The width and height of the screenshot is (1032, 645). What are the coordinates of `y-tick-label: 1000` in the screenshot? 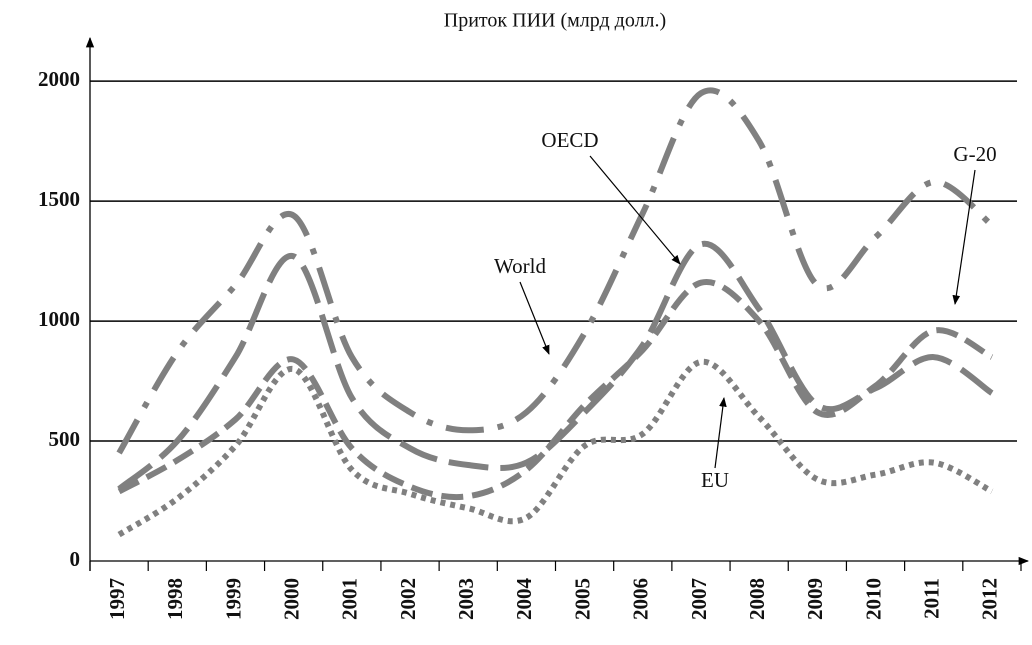 It's located at (59, 319).